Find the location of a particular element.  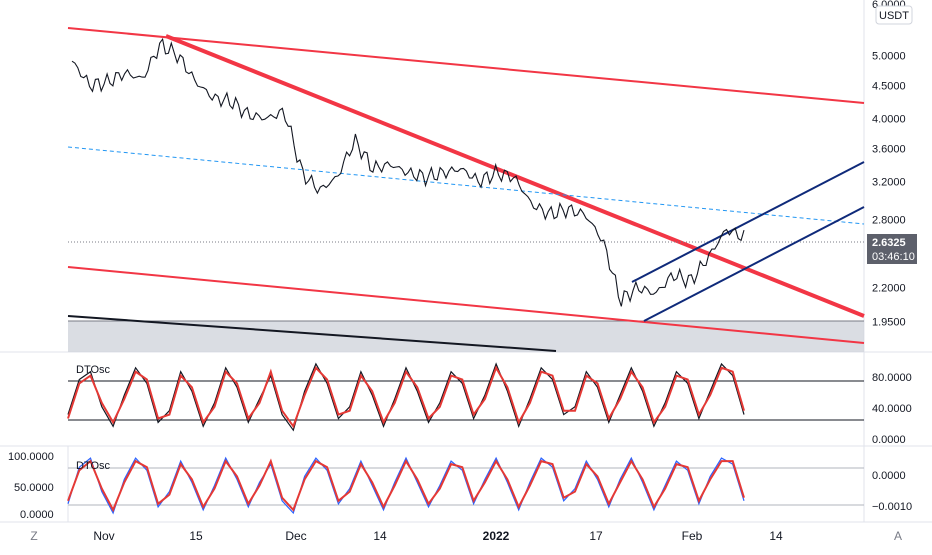

currency-label: USDT is located at coordinates (894, 16).